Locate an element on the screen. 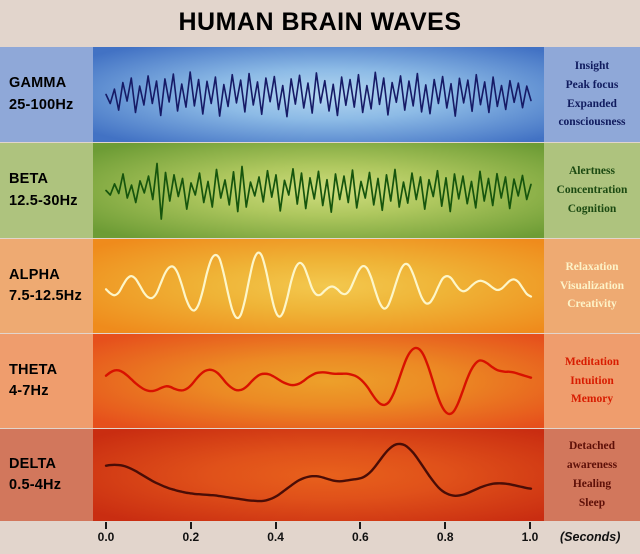 The width and height of the screenshot is (640, 554). note-text: Healing is located at coordinates (592, 484).